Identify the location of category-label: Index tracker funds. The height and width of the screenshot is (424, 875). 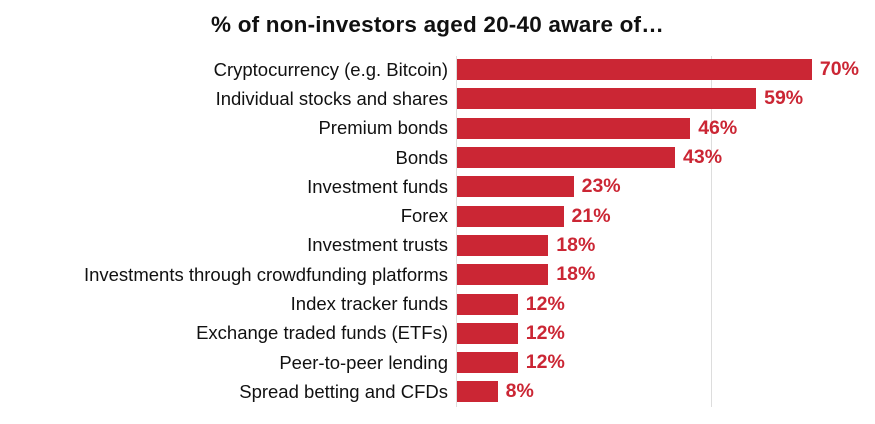
(369, 304).